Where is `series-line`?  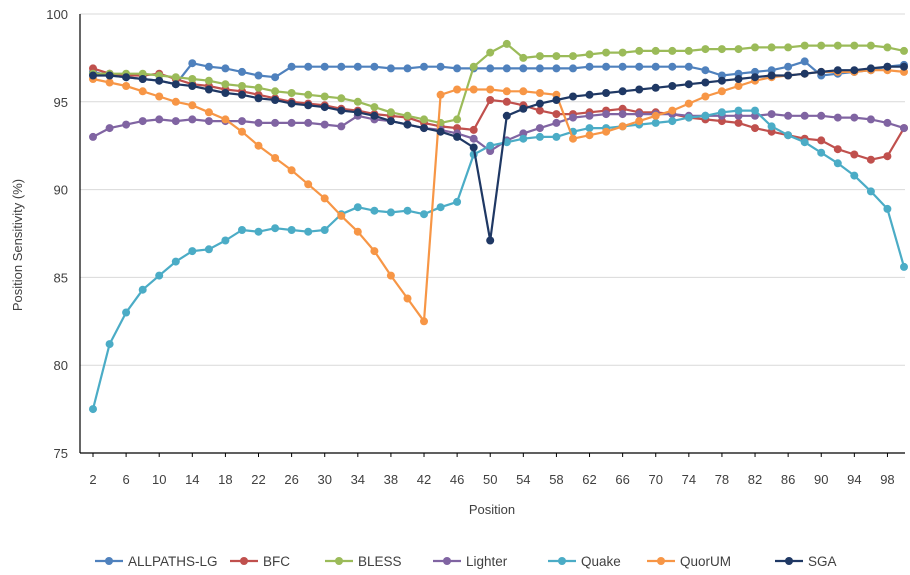
series-line is located at coordinates (498, 73).